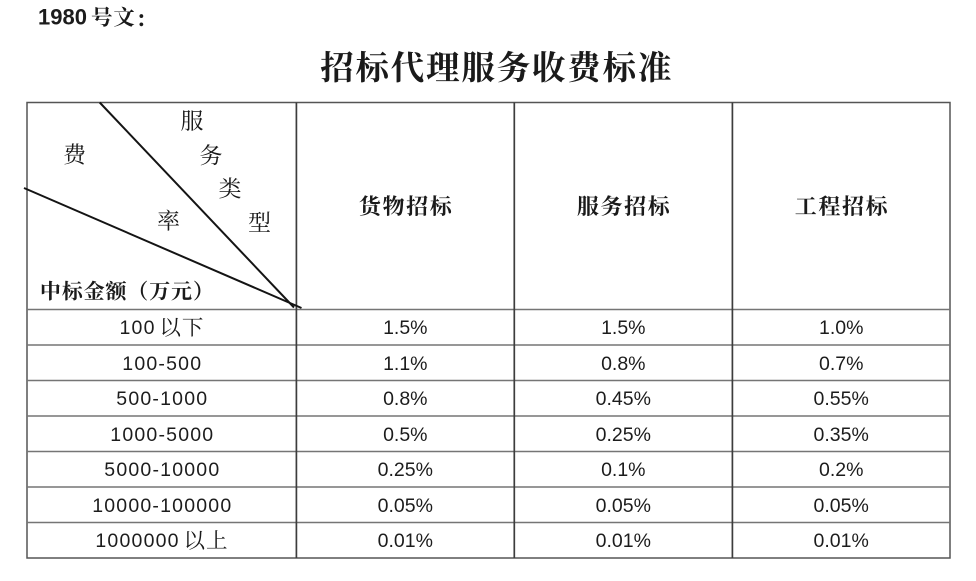 This screenshot has height=581, width=976. I want to click on svg-text: 0.55%, so click(841, 399).